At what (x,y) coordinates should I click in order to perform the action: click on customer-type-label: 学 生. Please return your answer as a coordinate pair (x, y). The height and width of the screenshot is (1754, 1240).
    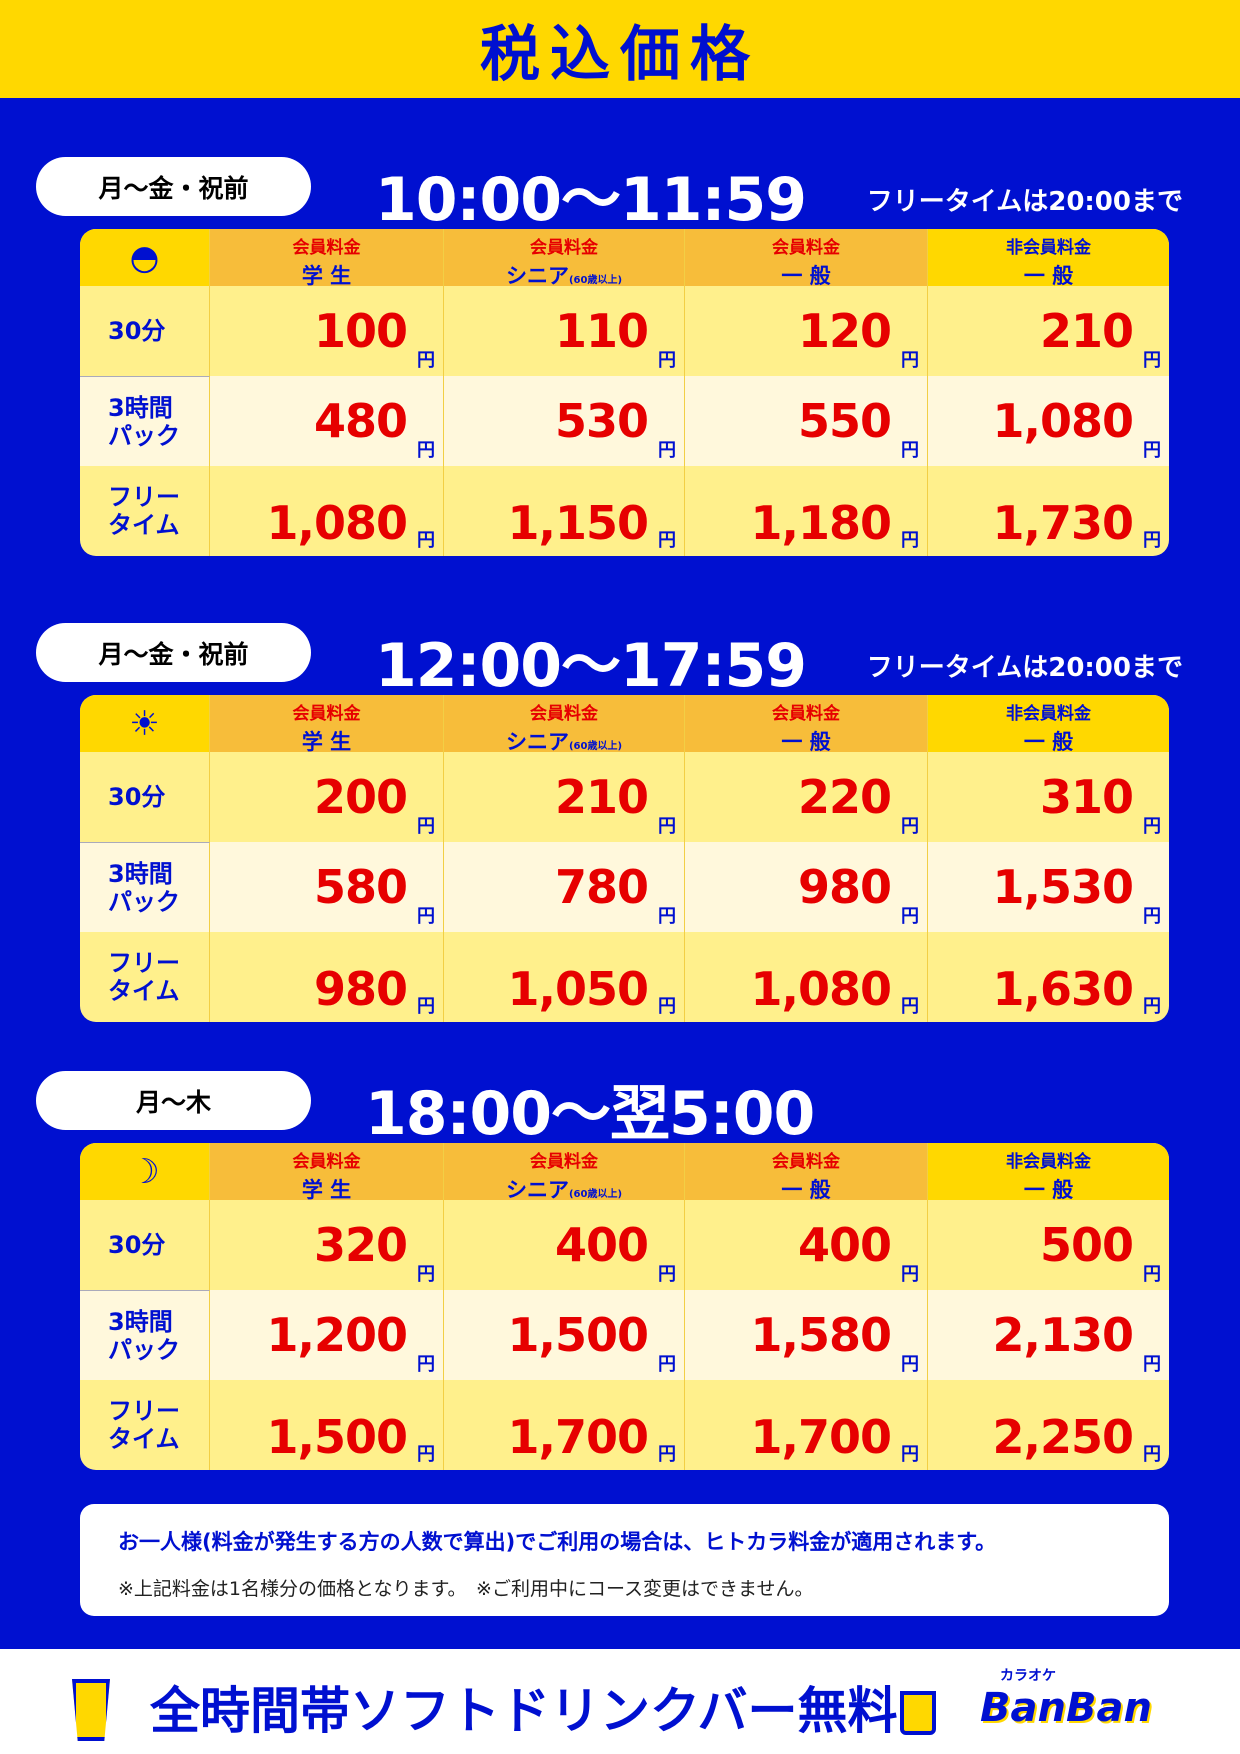
    Looking at the image, I should click on (326, 1190).